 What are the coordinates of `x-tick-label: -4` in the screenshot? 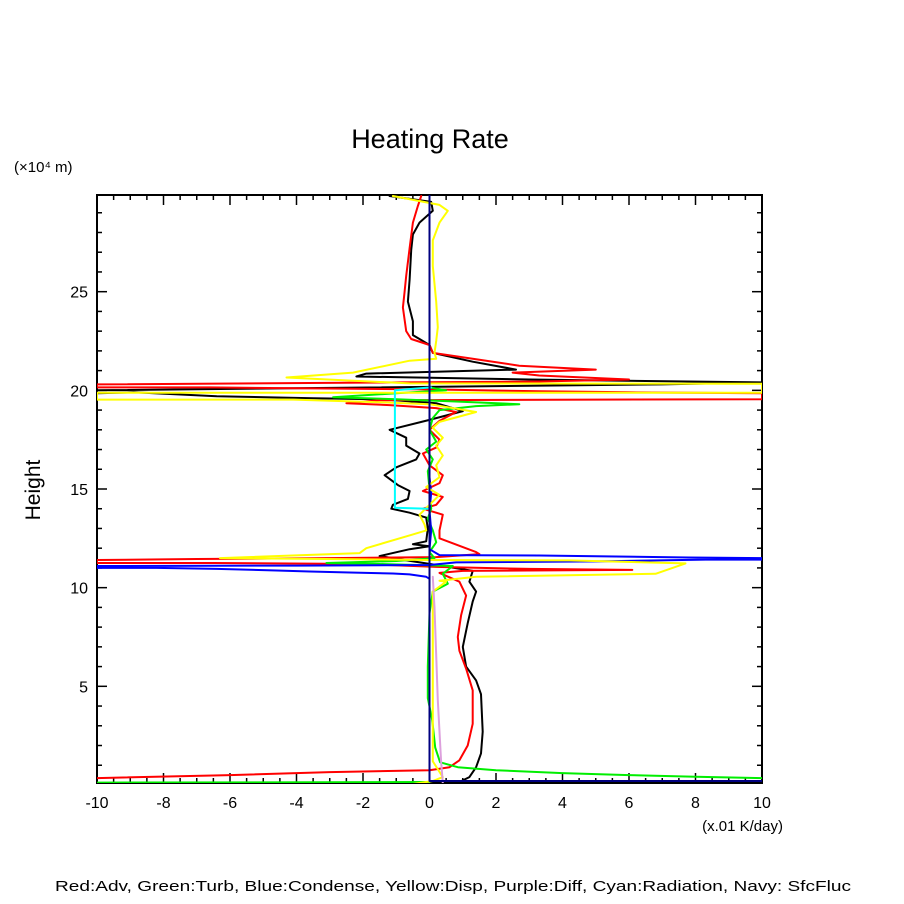 It's located at (296, 803).